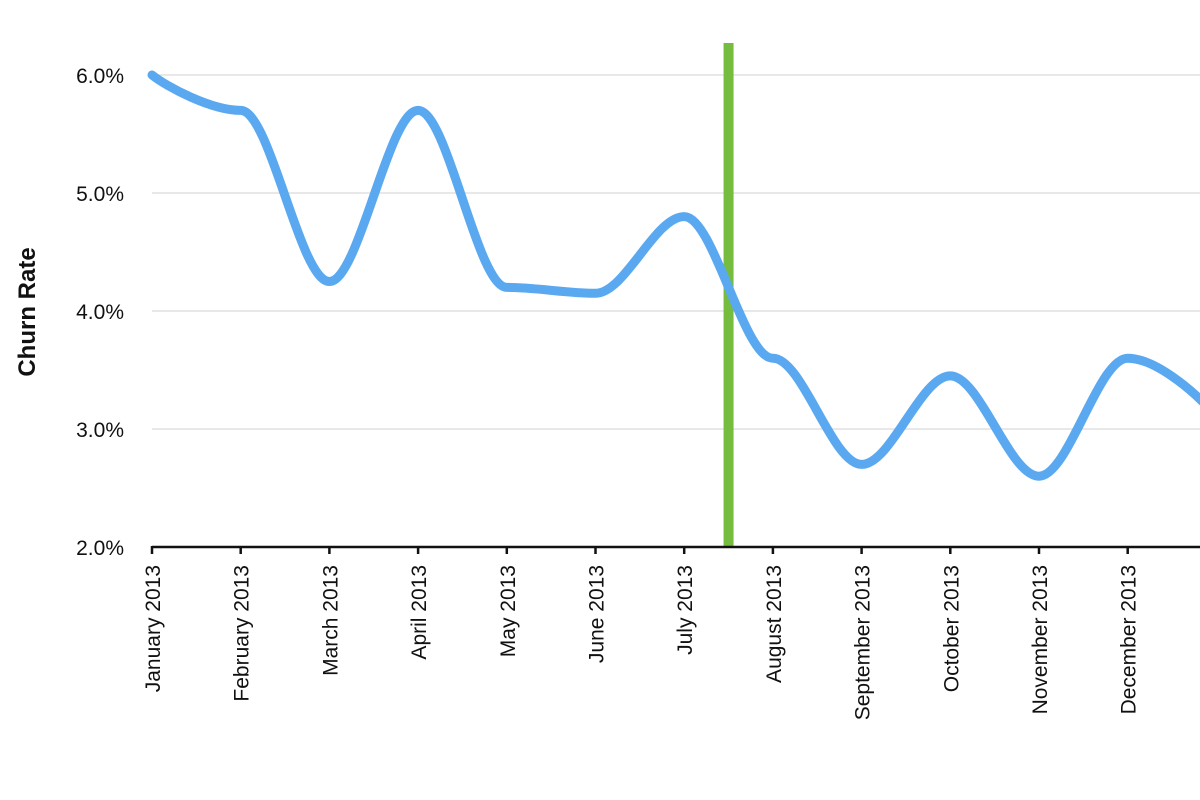 The image size is (1200, 800). I want to click on y-tick-label: 3.0%, so click(100, 430).